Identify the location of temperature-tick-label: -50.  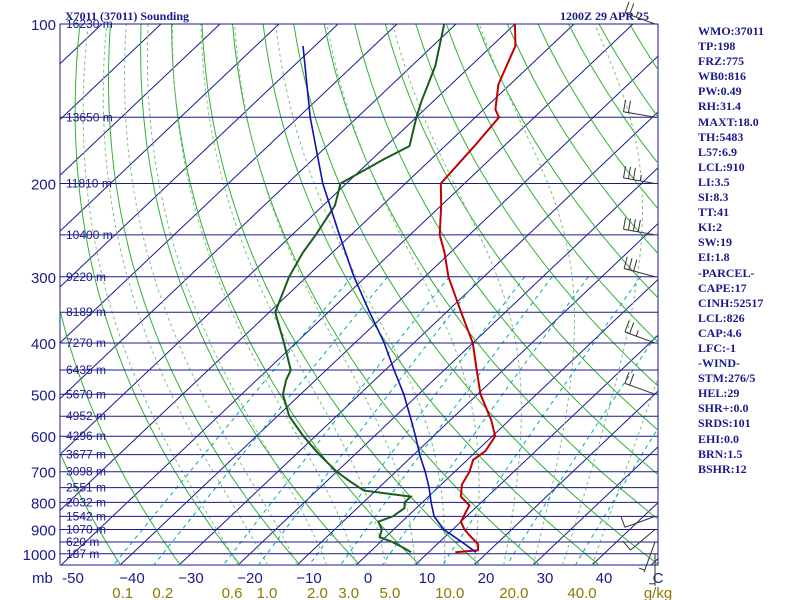
(73, 578).